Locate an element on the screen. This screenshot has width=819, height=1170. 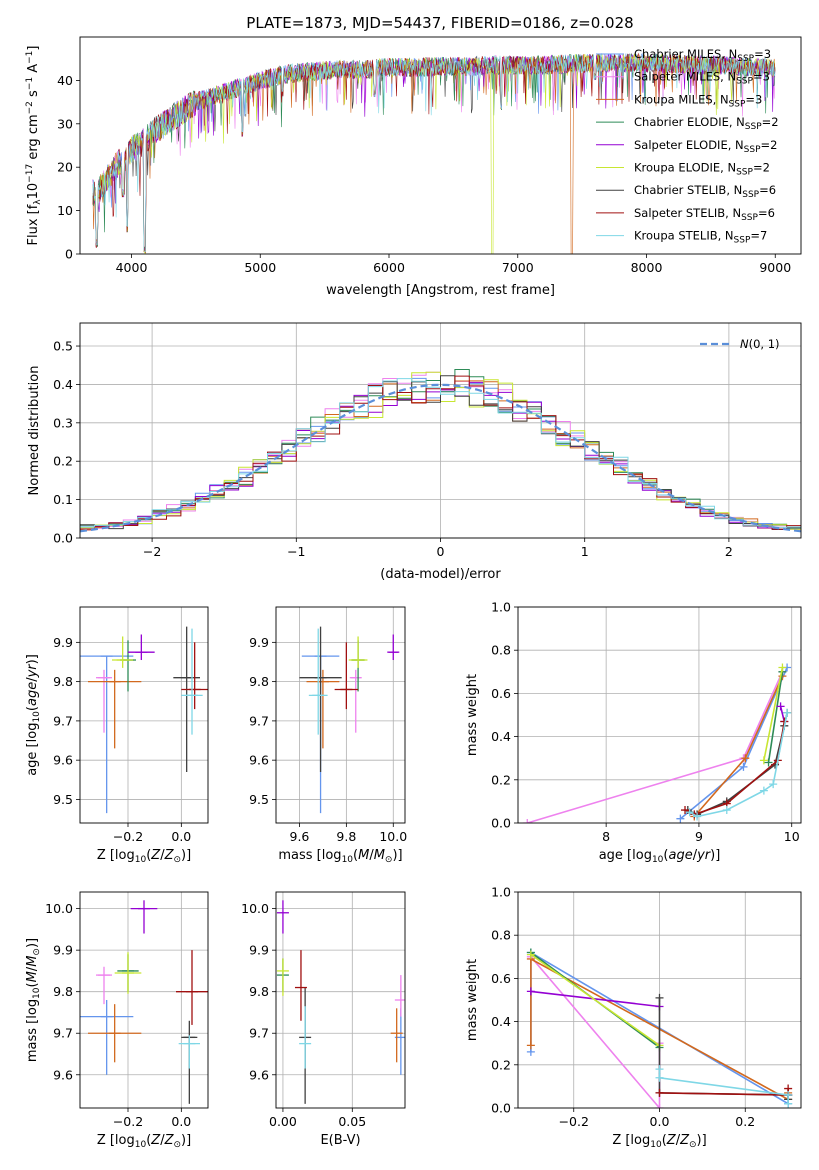
y-tick-label: 10.0 is located at coordinates (59, 908).